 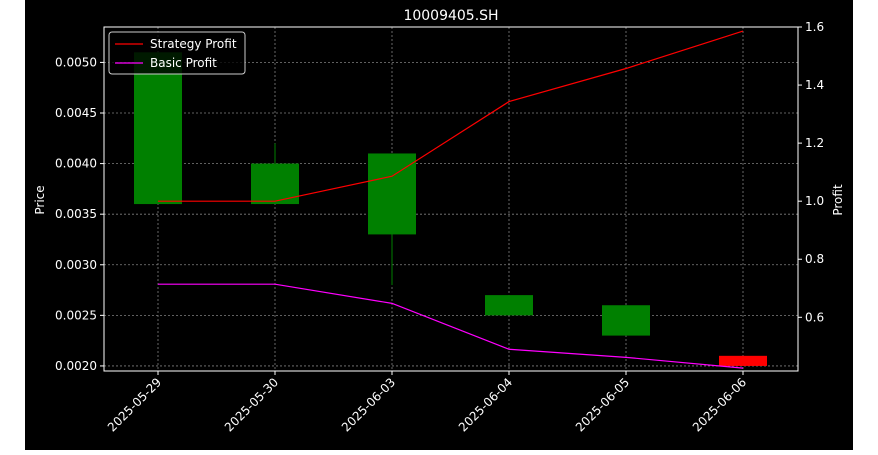 What do you see at coordinates (814, 201) in the screenshot?
I see `y-tick-label-right: 1.0` at bounding box center [814, 201].